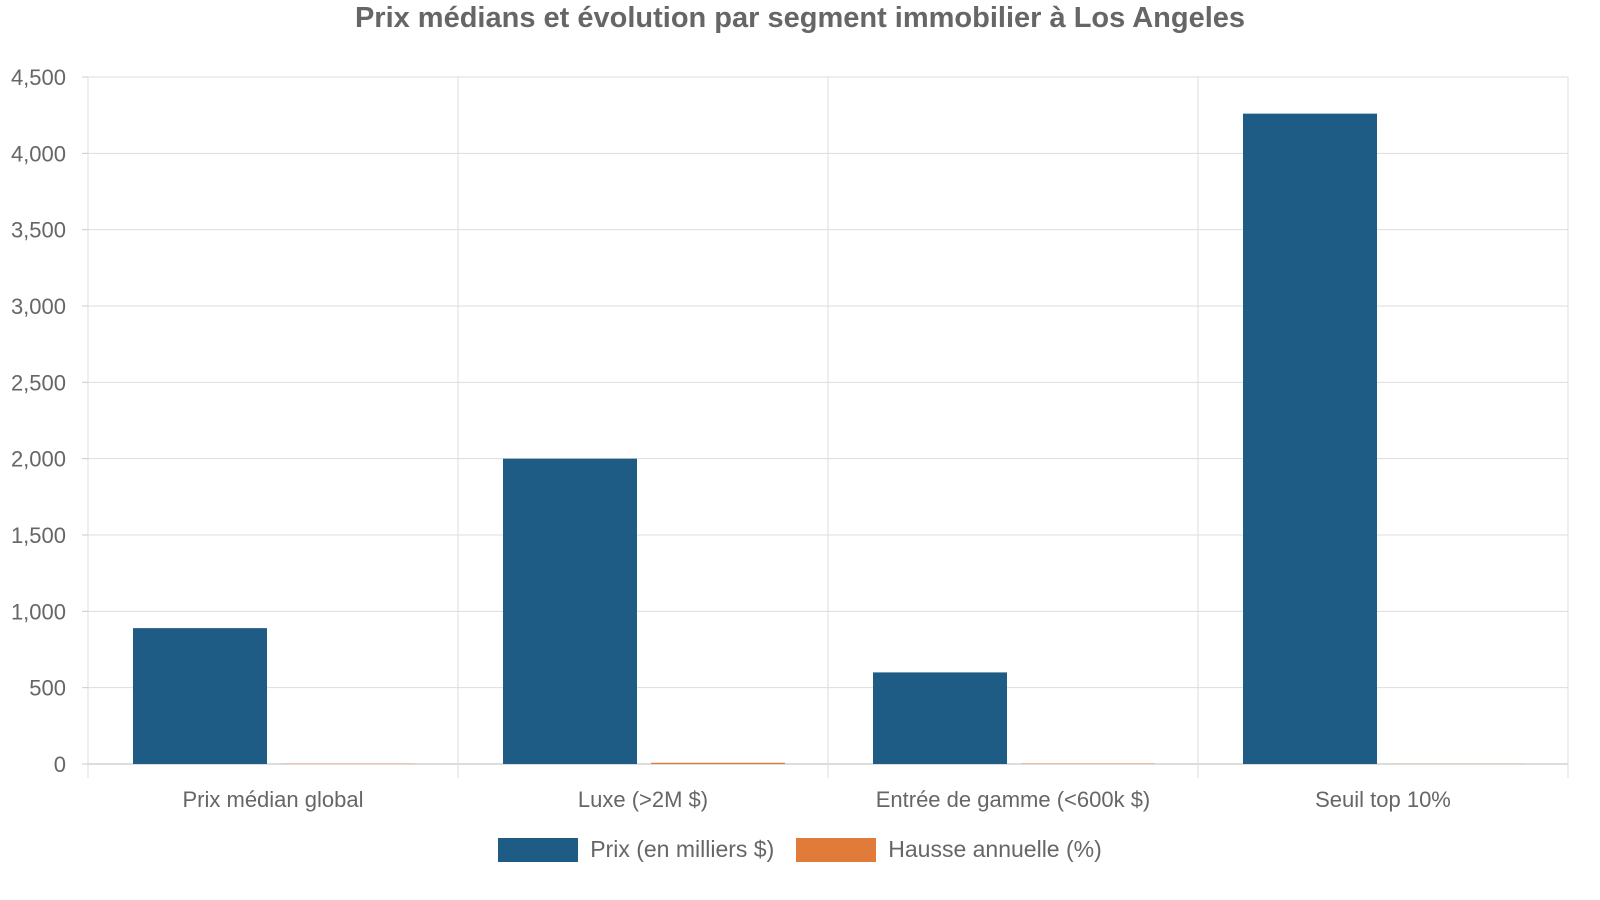  Describe the element at coordinates (60, 764) in the screenshot. I see `y-tick-label: 0` at that location.